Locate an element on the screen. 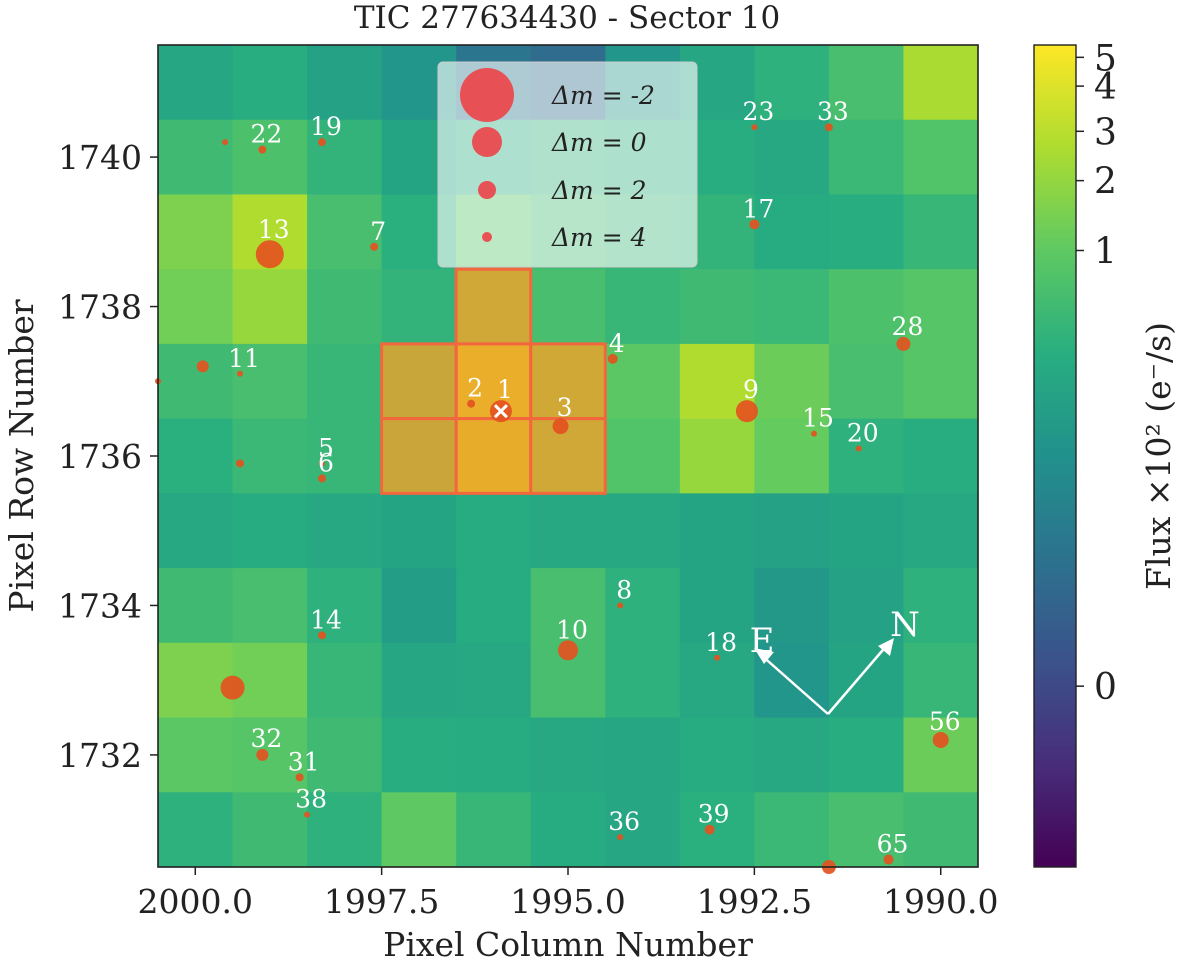  x-tick-label: 1990.0 is located at coordinates (940, 901).